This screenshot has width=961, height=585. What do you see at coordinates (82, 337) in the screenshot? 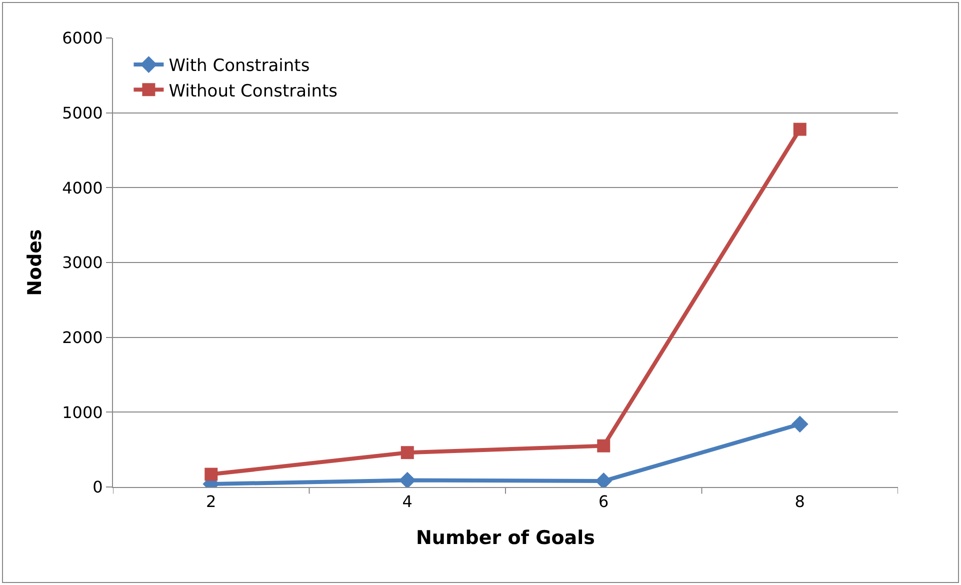
I see `y-tick-label: 2000` at bounding box center [82, 337].